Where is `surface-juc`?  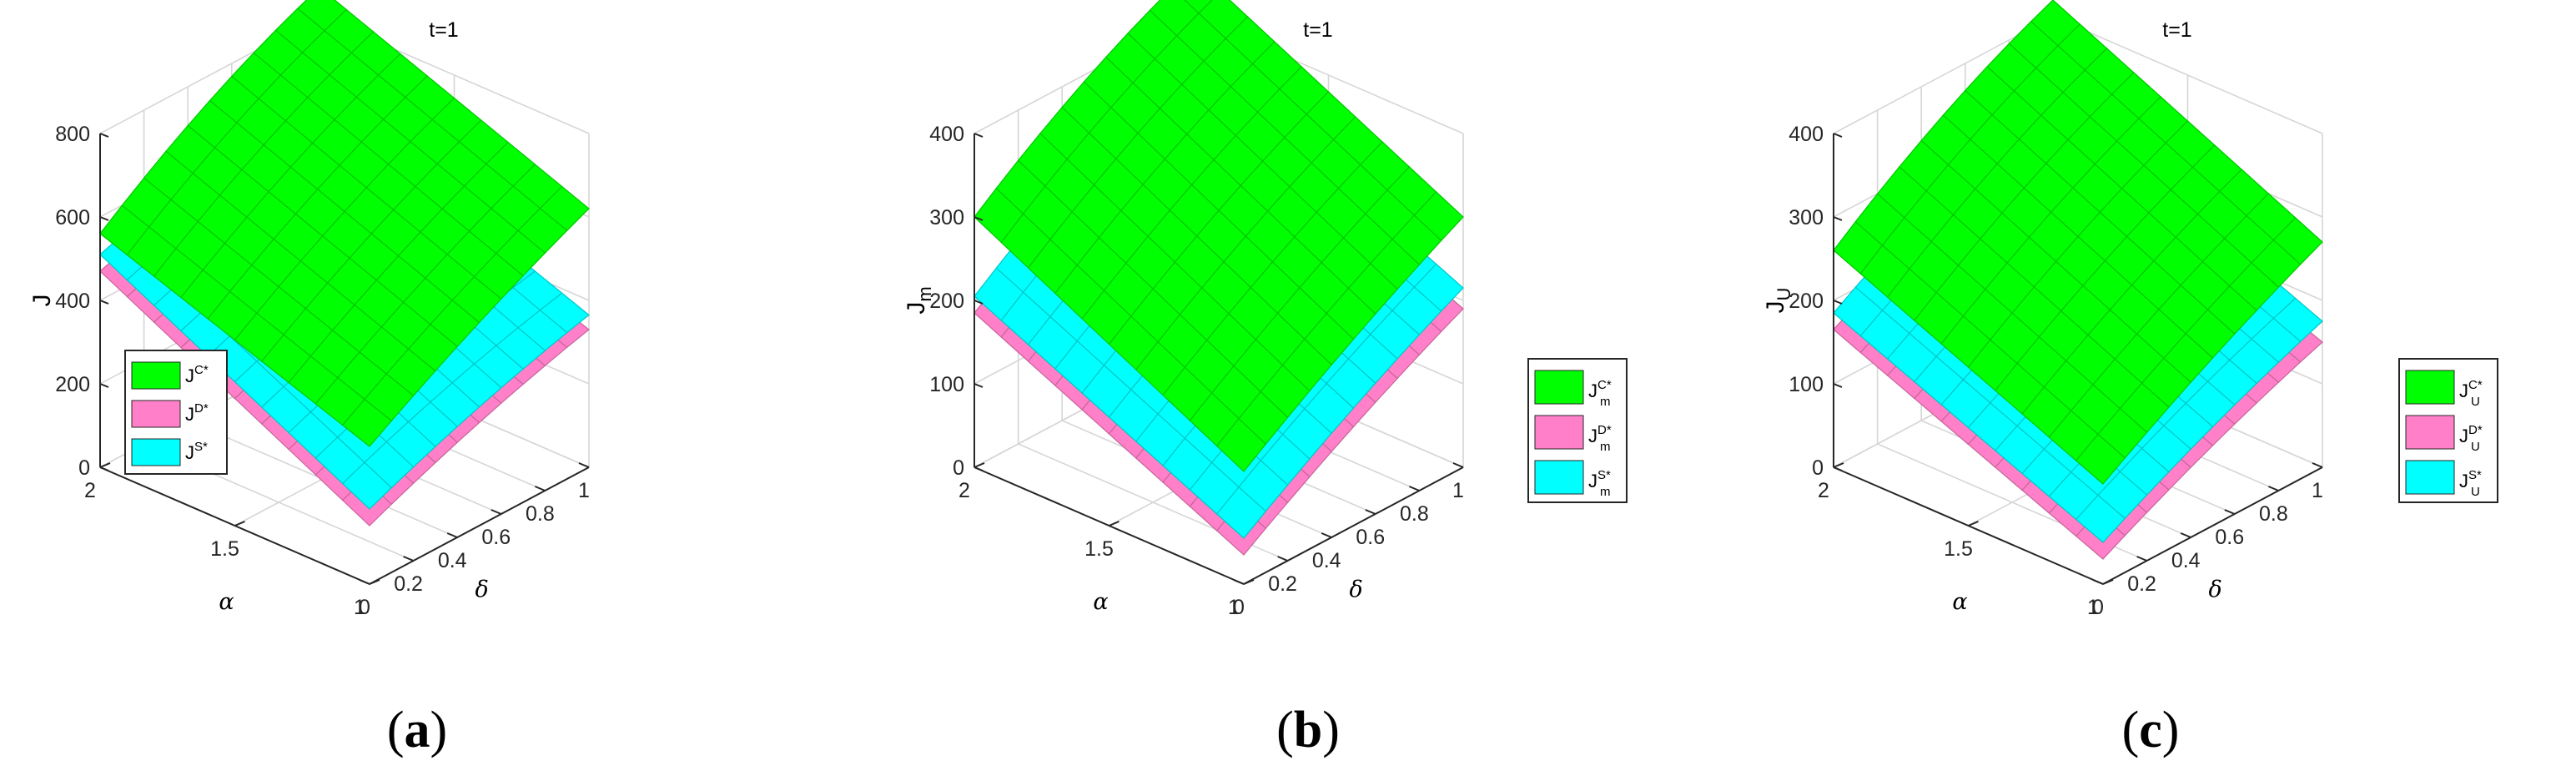
surface-juc is located at coordinates (2078, 243).